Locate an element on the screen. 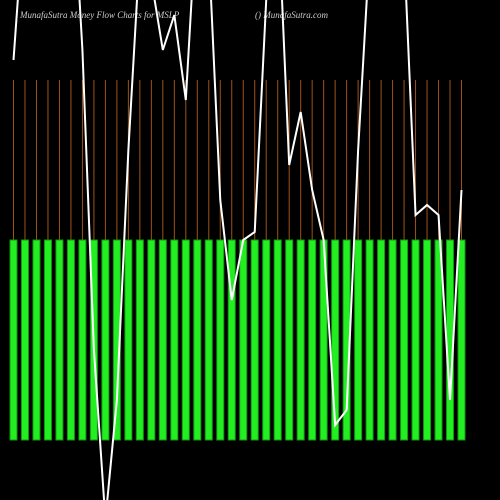  chart-title: MunafaSutra Money Flow Charts for MSLP is located at coordinates (99, 15).